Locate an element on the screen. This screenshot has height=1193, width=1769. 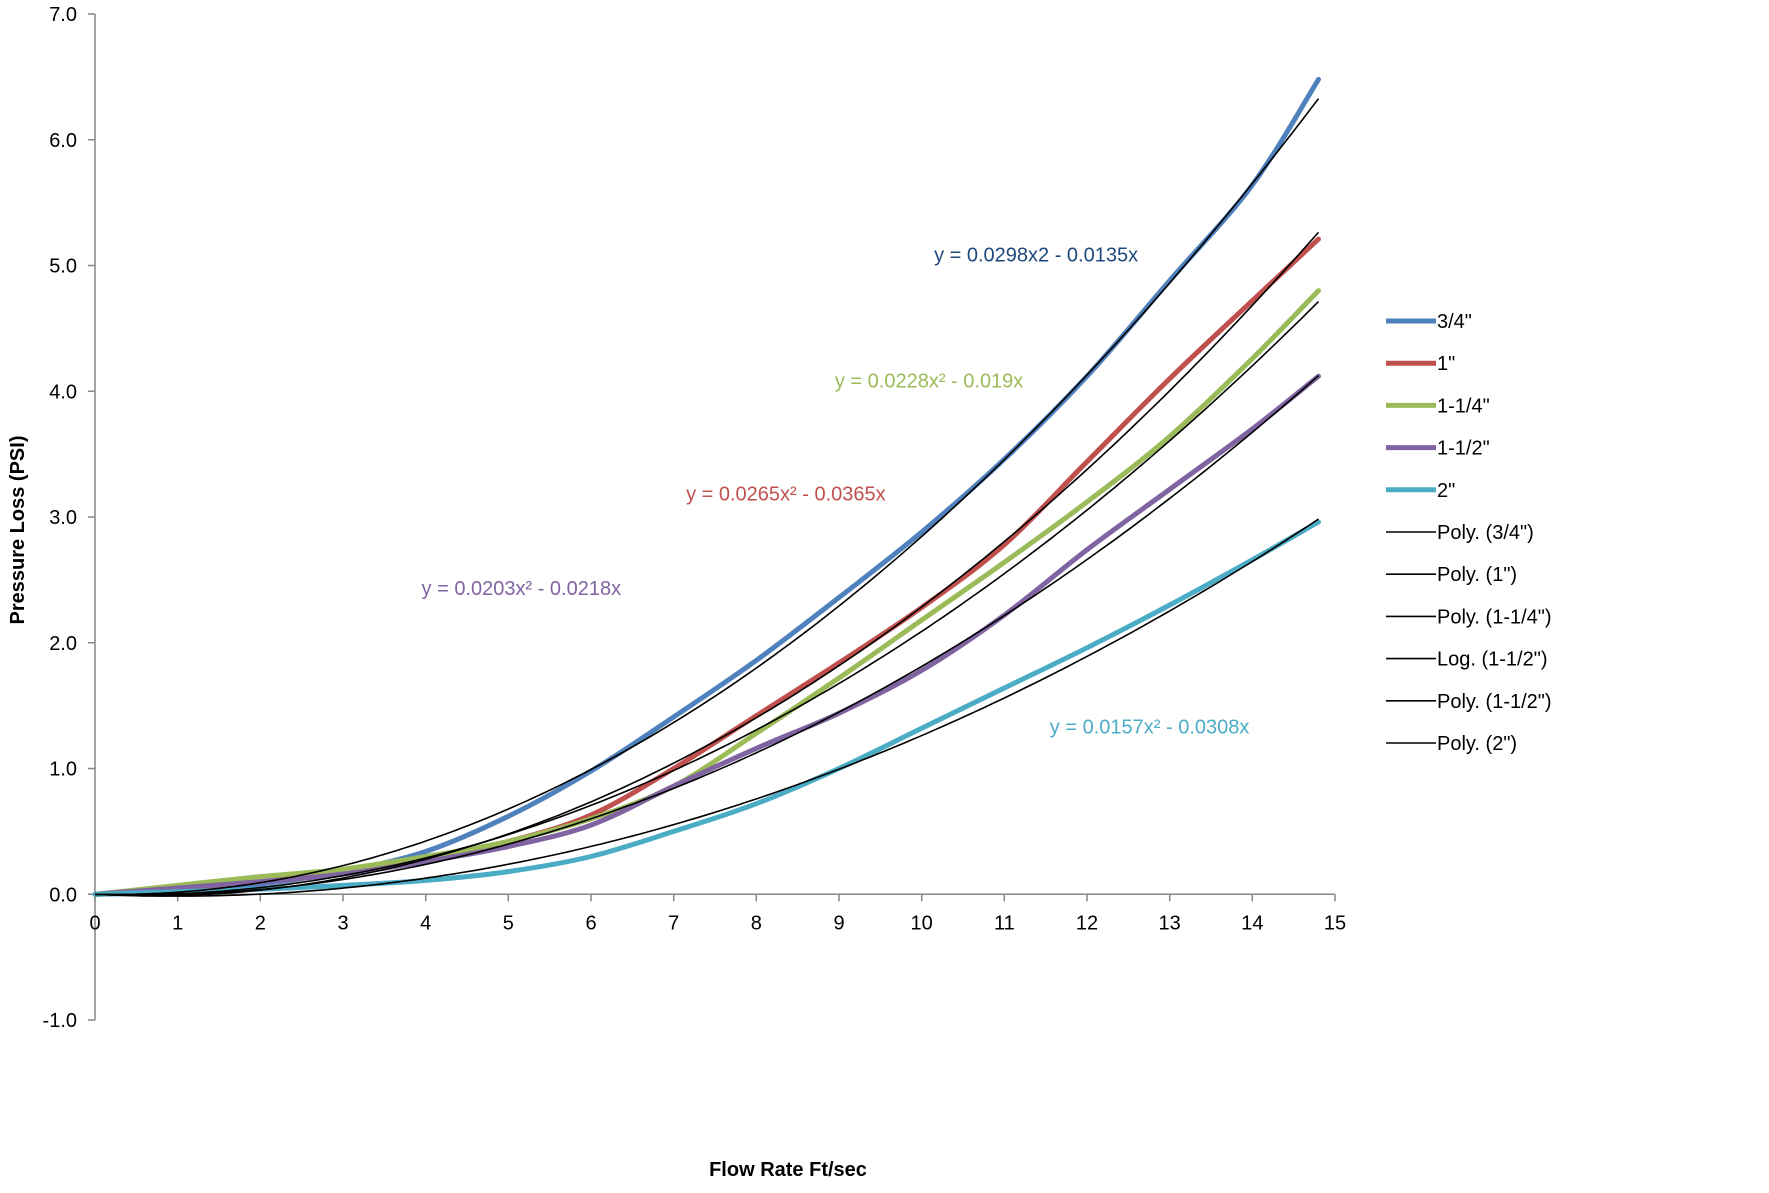
legend-label-1: 1" is located at coordinates (1446, 364).